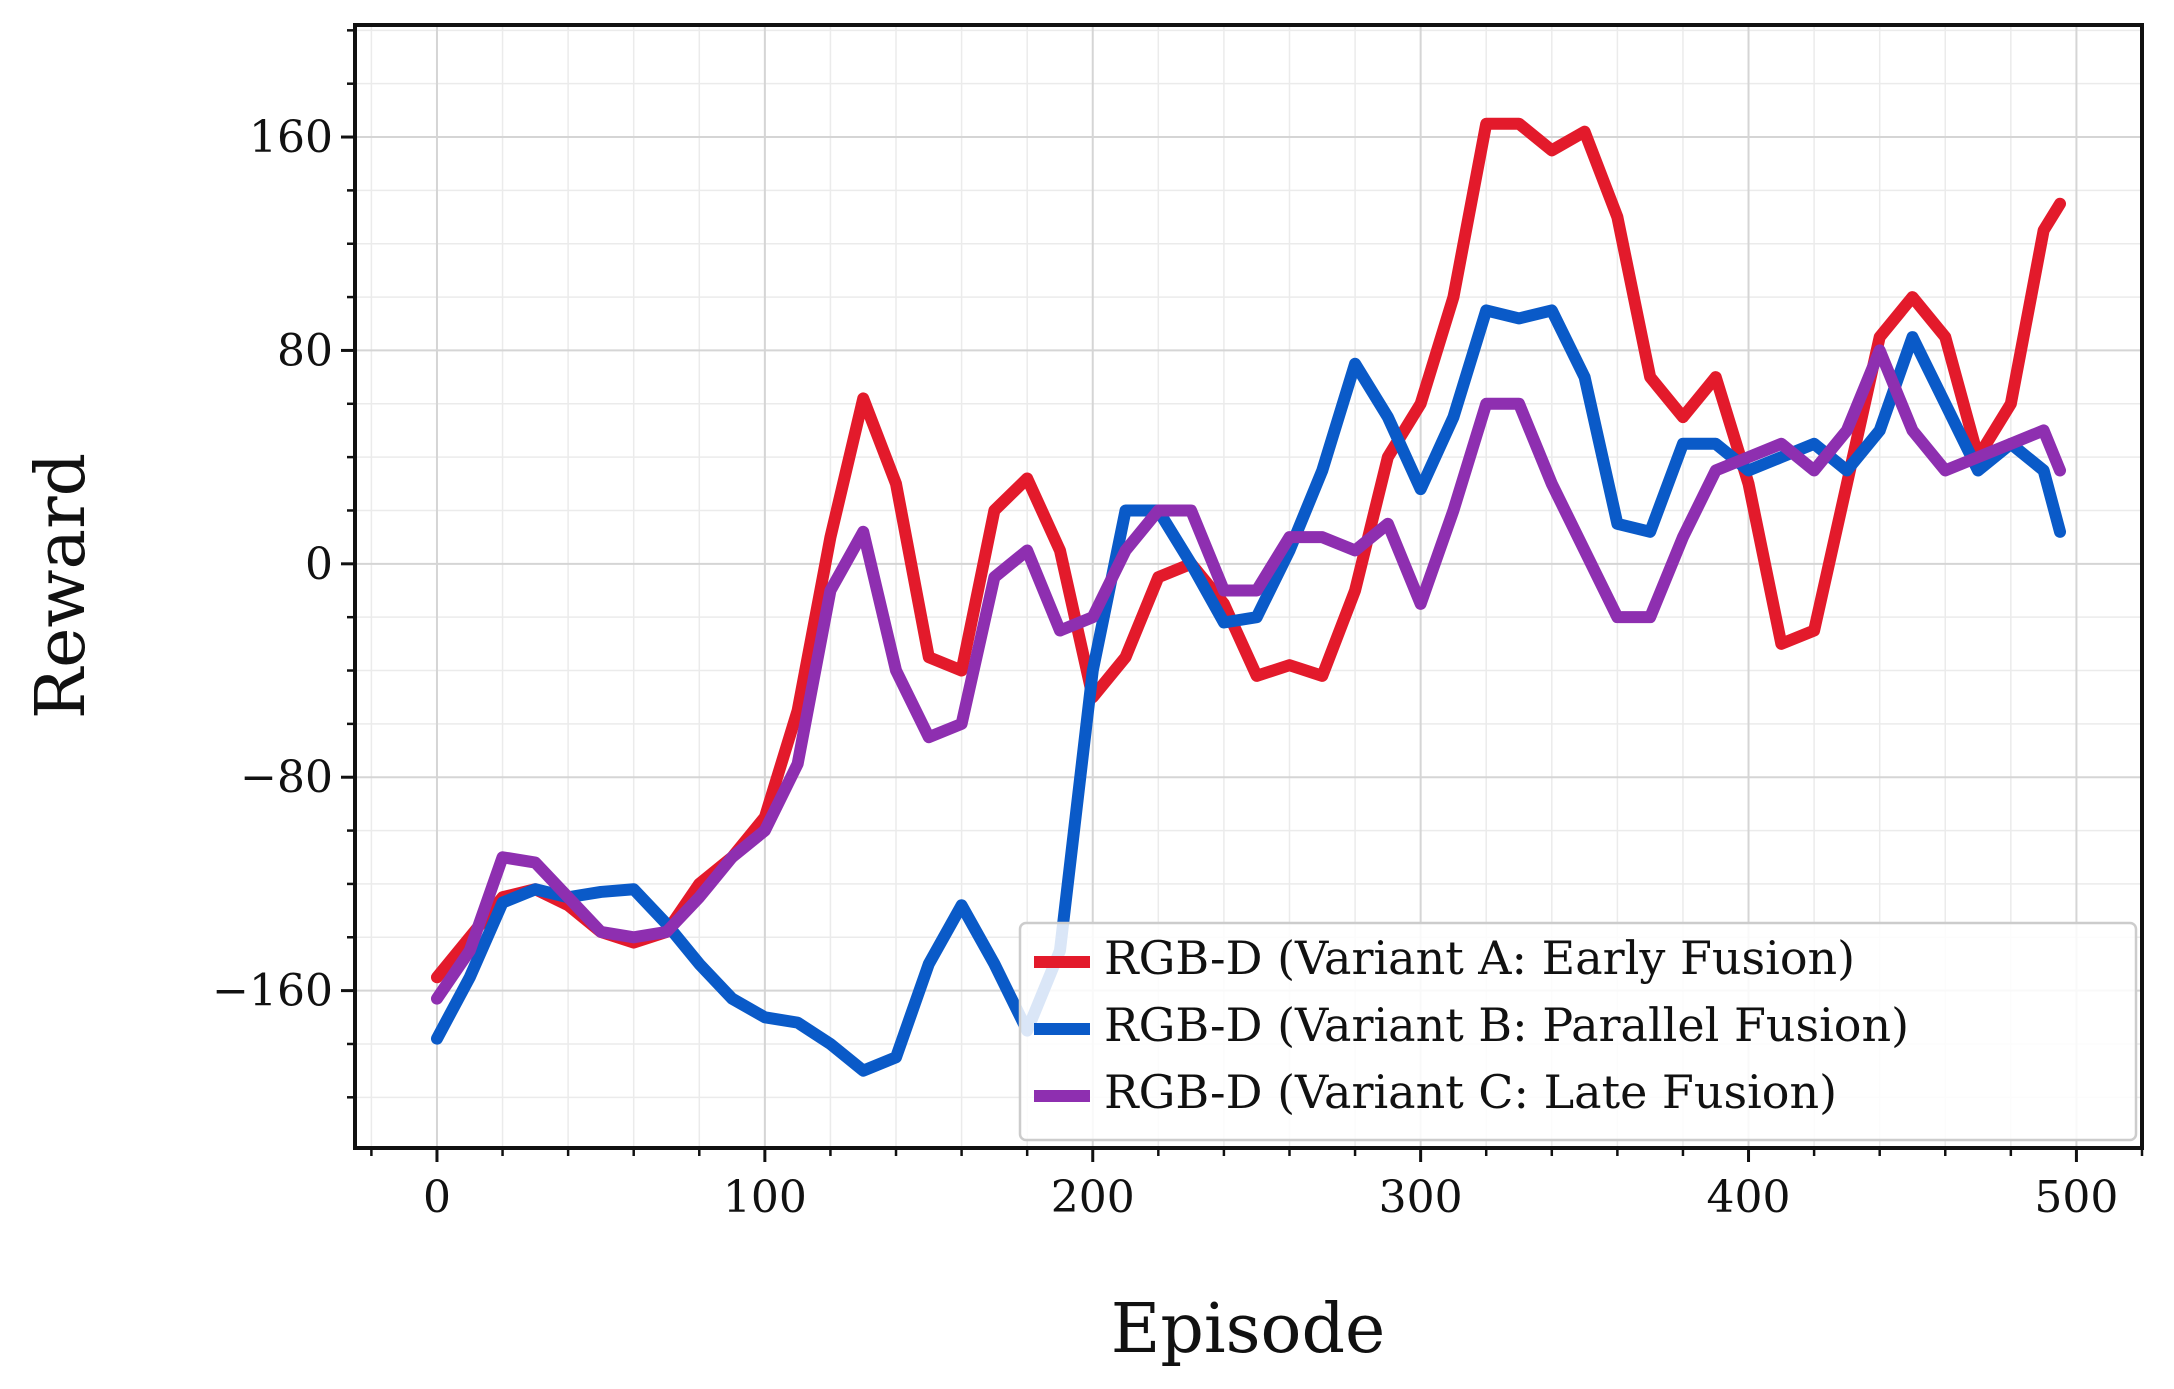 This screenshot has height=1389, width=2174. I want to click on y-tick-label: −160, so click(272, 991).